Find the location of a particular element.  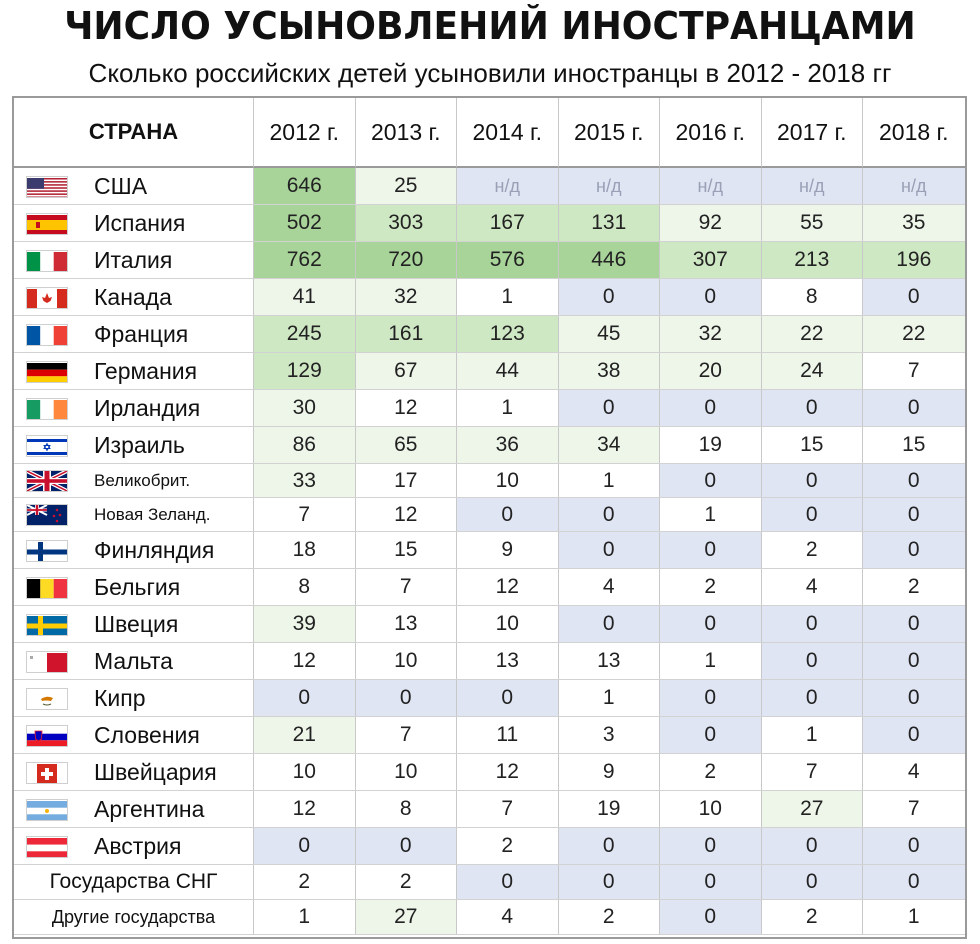

country-cell: Франция is located at coordinates (134, 334).